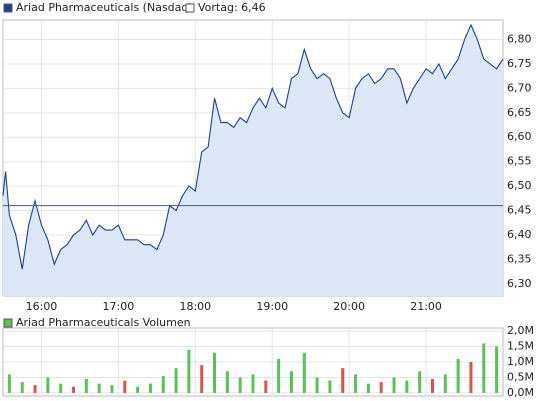 The width and height of the screenshot is (545, 401). What do you see at coordinates (349, 306) in the screenshot?
I see `x-tick-label: 20:00` at bounding box center [349, 306].